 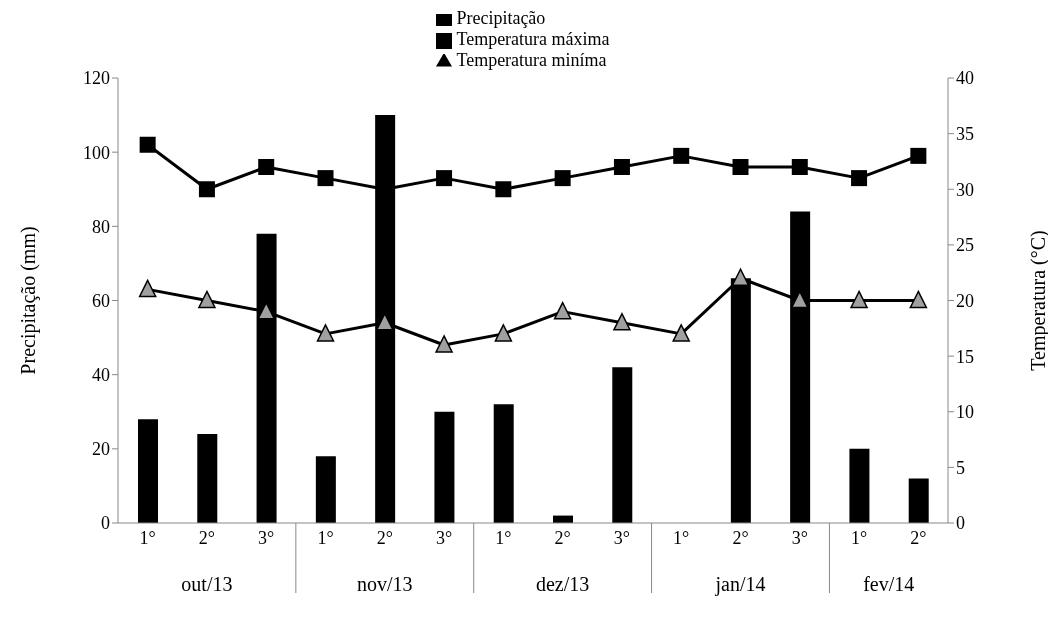 I want to click on text: nov/13, so click(x=385, y=584).